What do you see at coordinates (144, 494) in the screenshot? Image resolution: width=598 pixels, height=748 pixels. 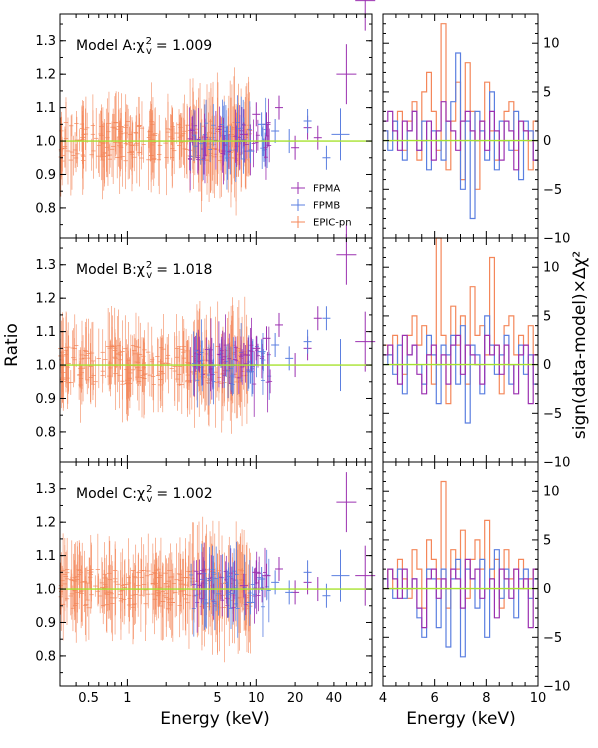 I see `model-label: Model C:χ2 v = 1.002` at bounding box center [144, 494].